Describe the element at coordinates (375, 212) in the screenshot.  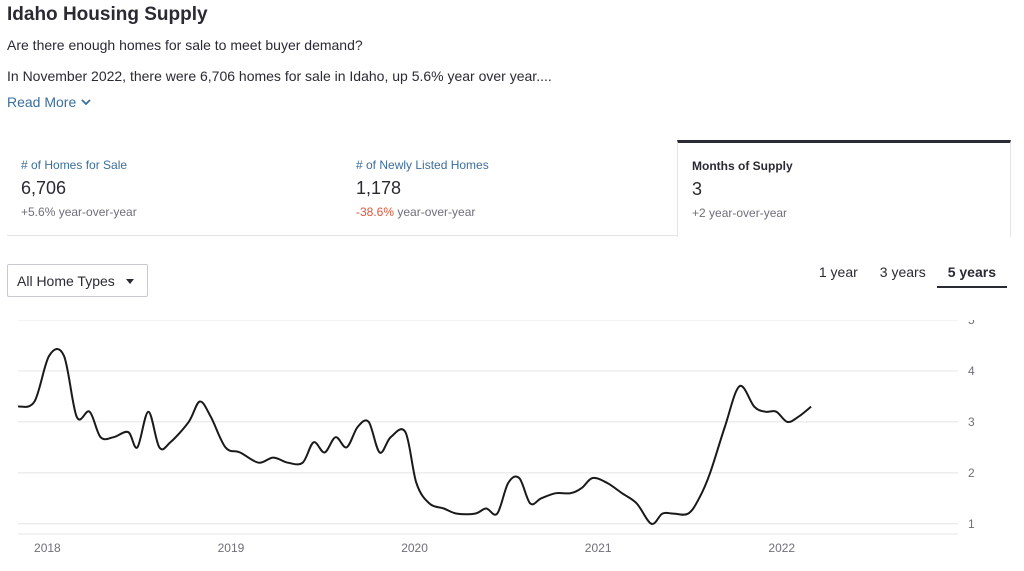
I see `change-value: -38.6%` at that location.